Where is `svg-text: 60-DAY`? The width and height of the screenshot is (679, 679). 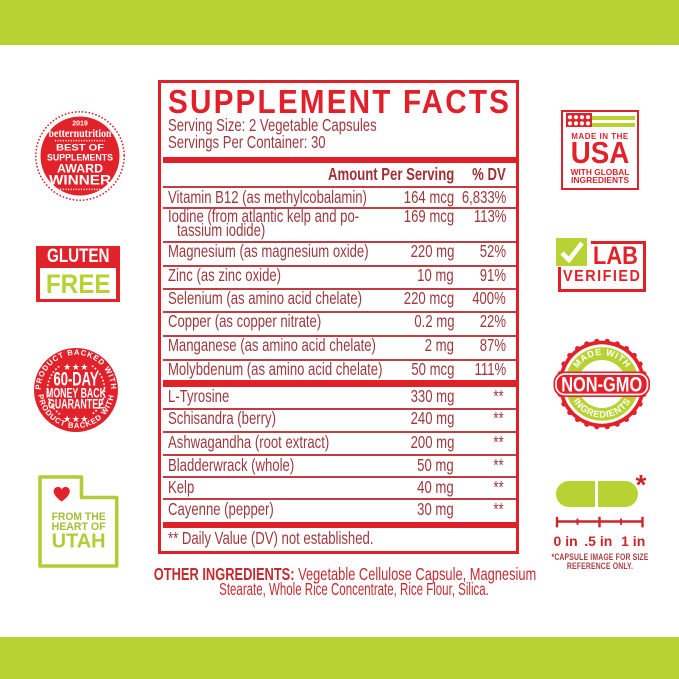 svg-text: 60-DAY is located at coordinates (76, 380).